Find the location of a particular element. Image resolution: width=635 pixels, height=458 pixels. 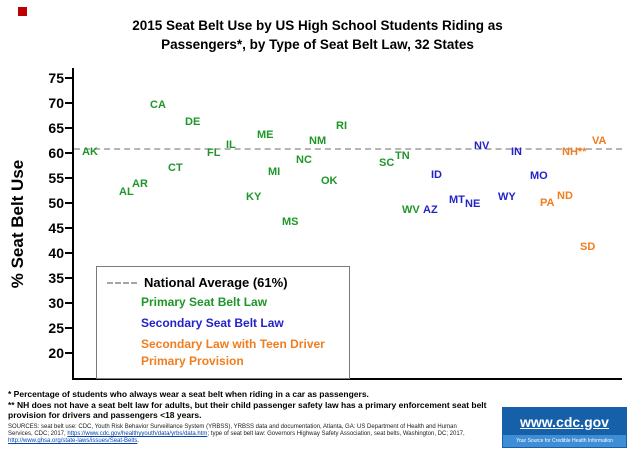

y-axis-tick-label: 30 is located at coordinates (56, 303).